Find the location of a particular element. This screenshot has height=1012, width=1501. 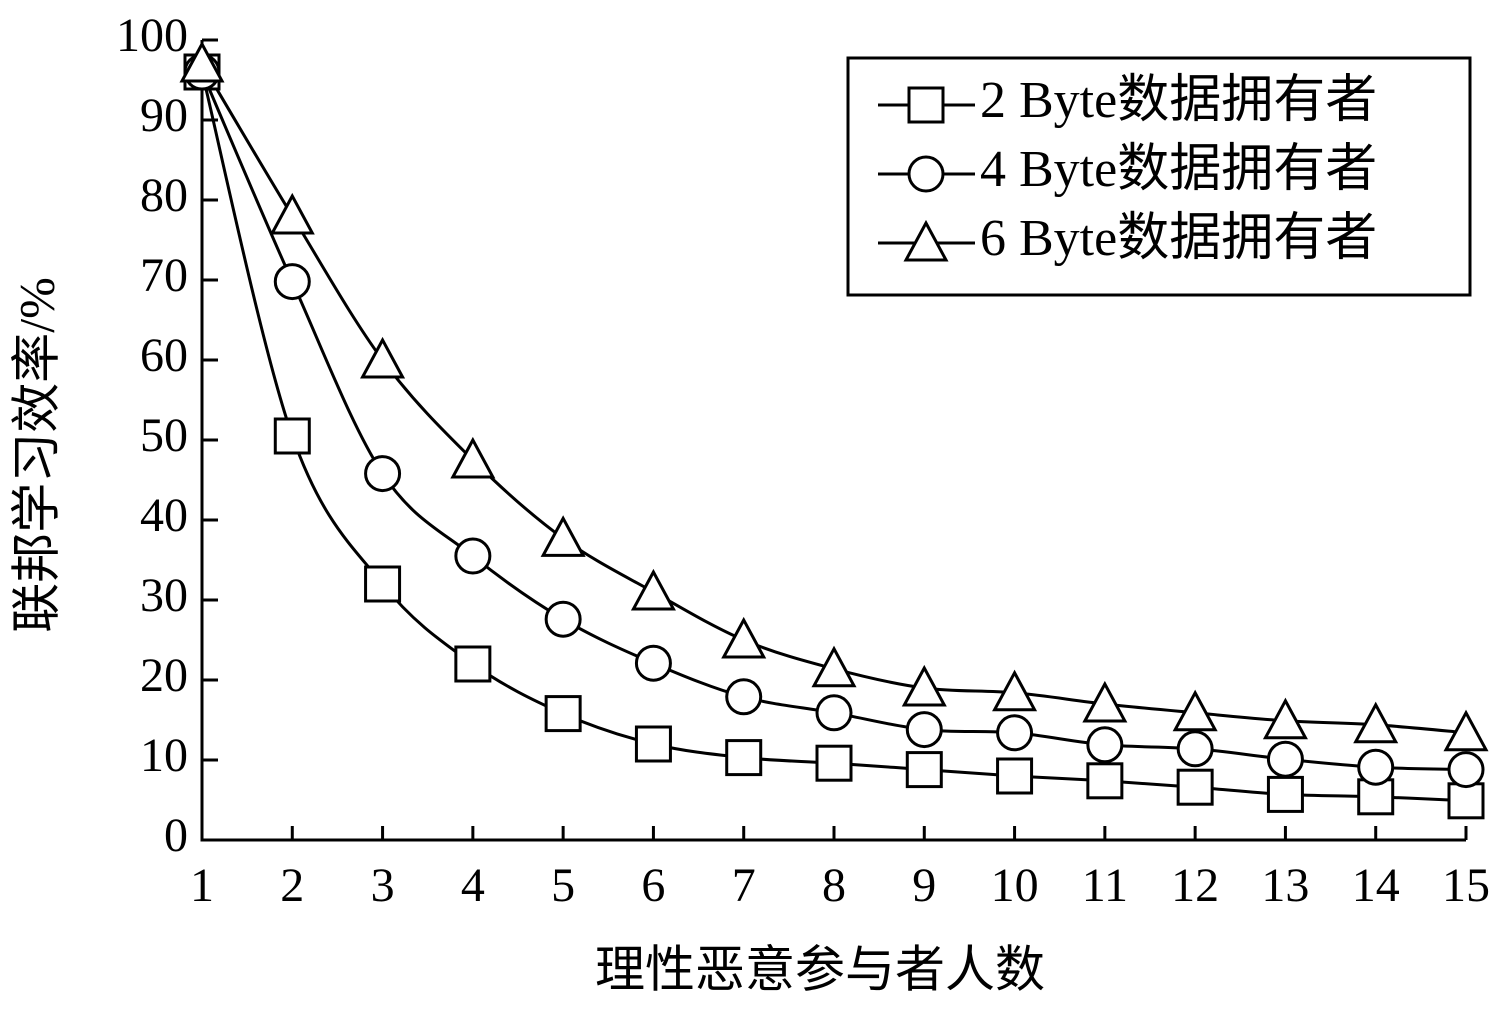

y-tick-label: 80 is located at coordinates (164, 195).